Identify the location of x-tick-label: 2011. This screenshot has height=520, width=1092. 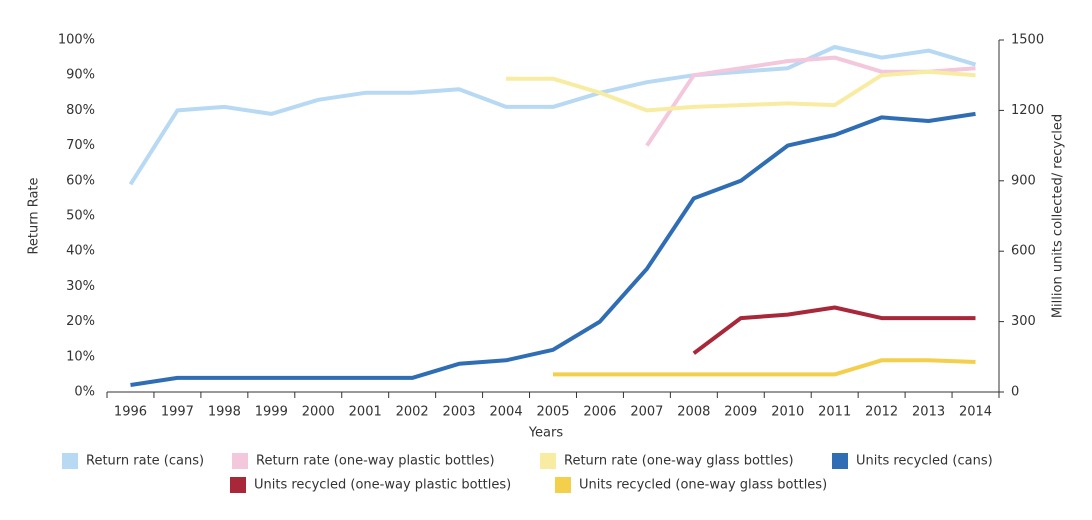
(834, 412).